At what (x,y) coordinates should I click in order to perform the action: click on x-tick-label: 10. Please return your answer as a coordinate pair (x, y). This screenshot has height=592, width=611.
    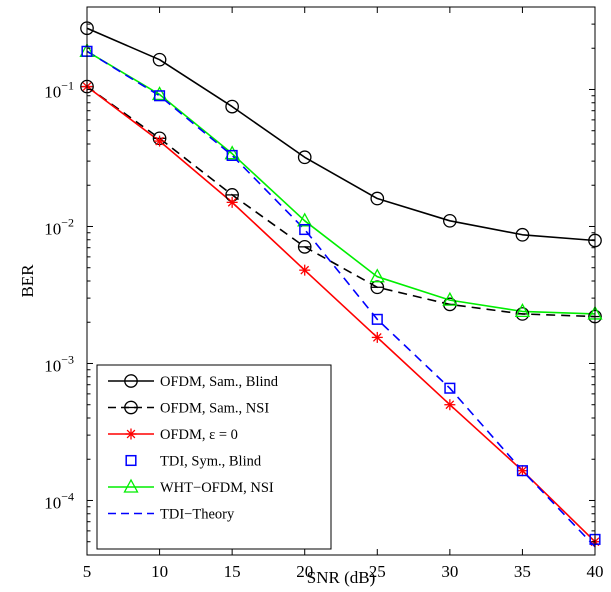
    Looking at the image, I should click on (159, 571).